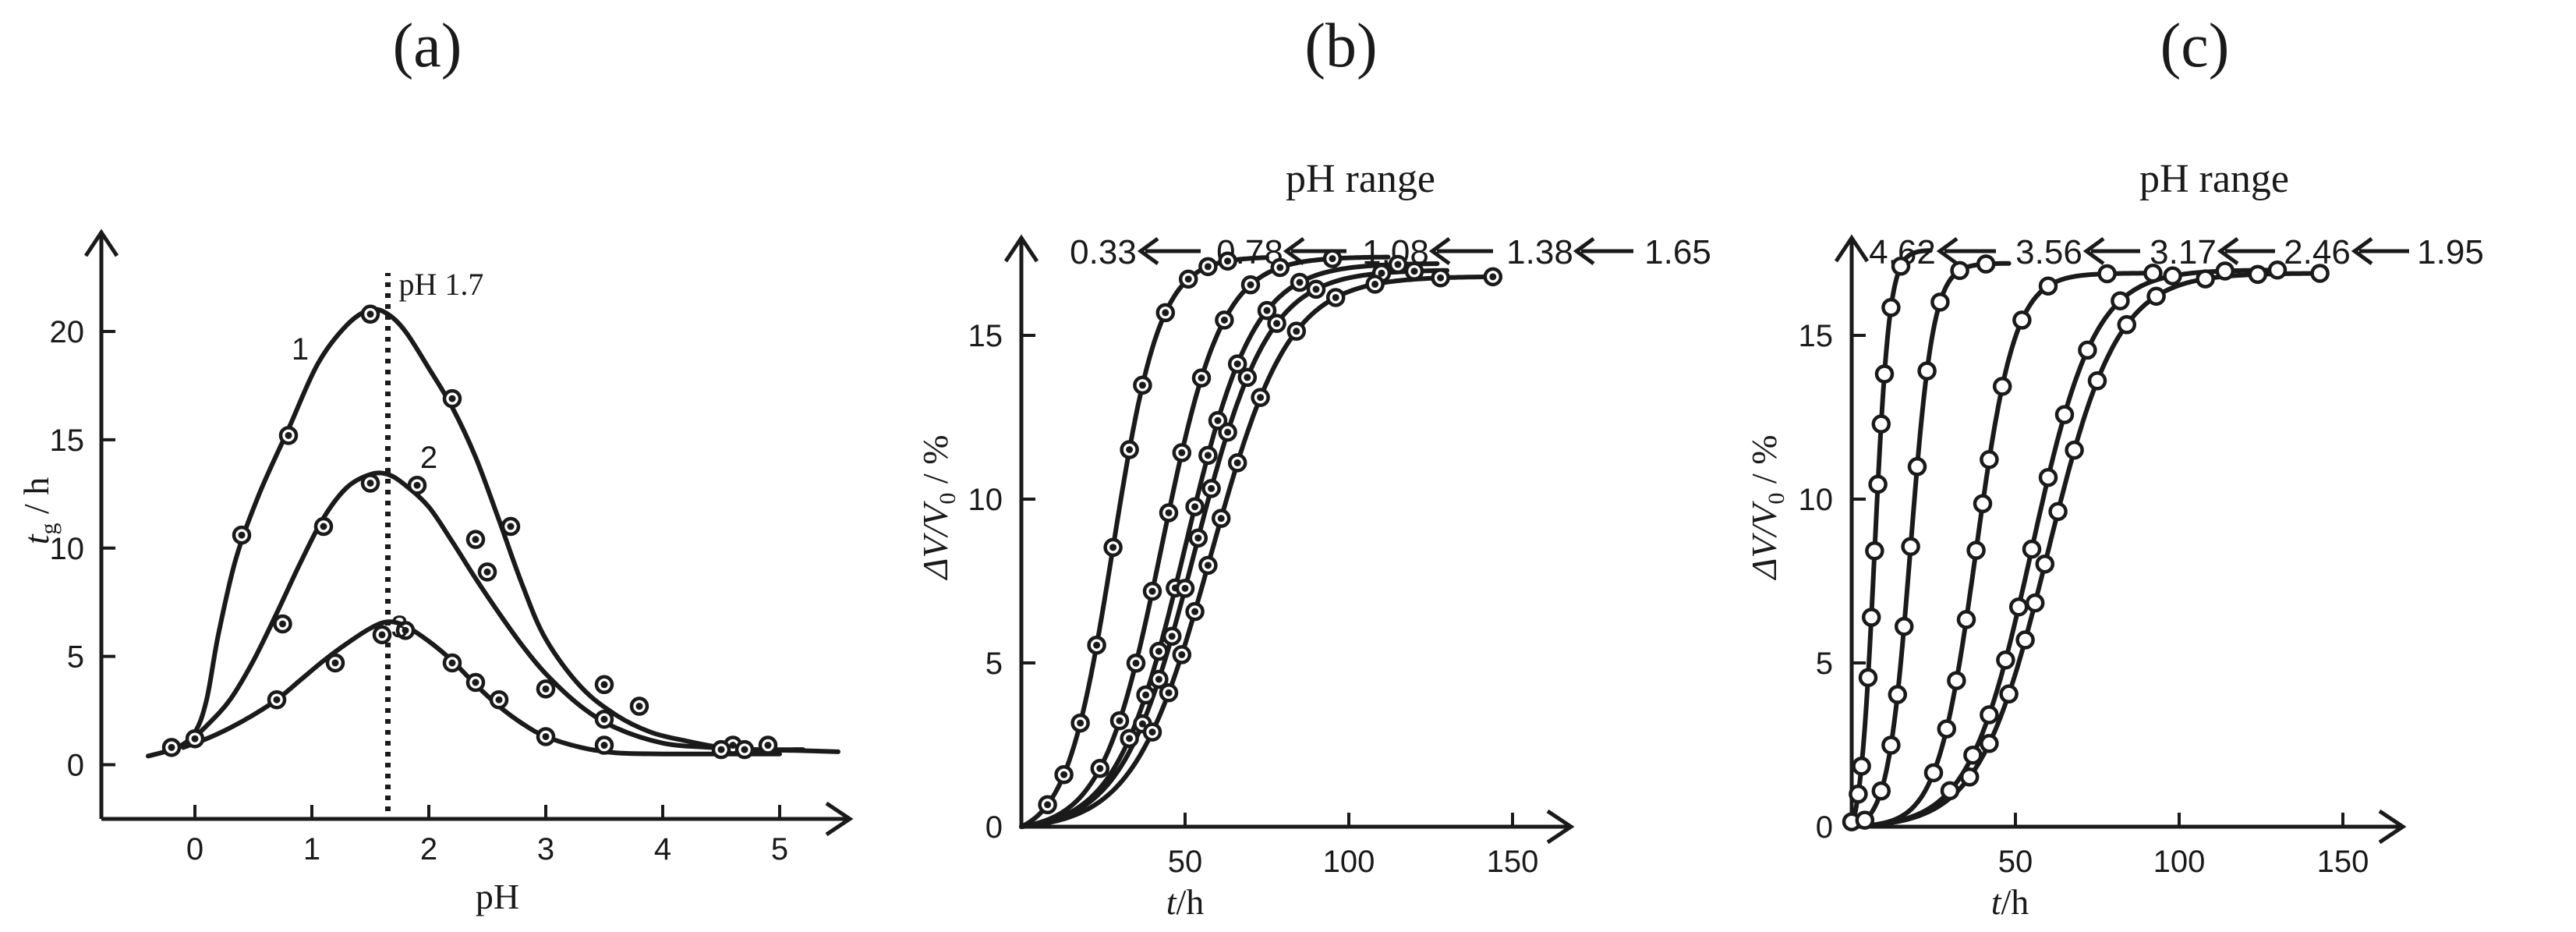 The image size is (2576, 932). Describe the element at coordinates (400, 627) in the screenshot. I see `series-label-a-3: 3` at that location.